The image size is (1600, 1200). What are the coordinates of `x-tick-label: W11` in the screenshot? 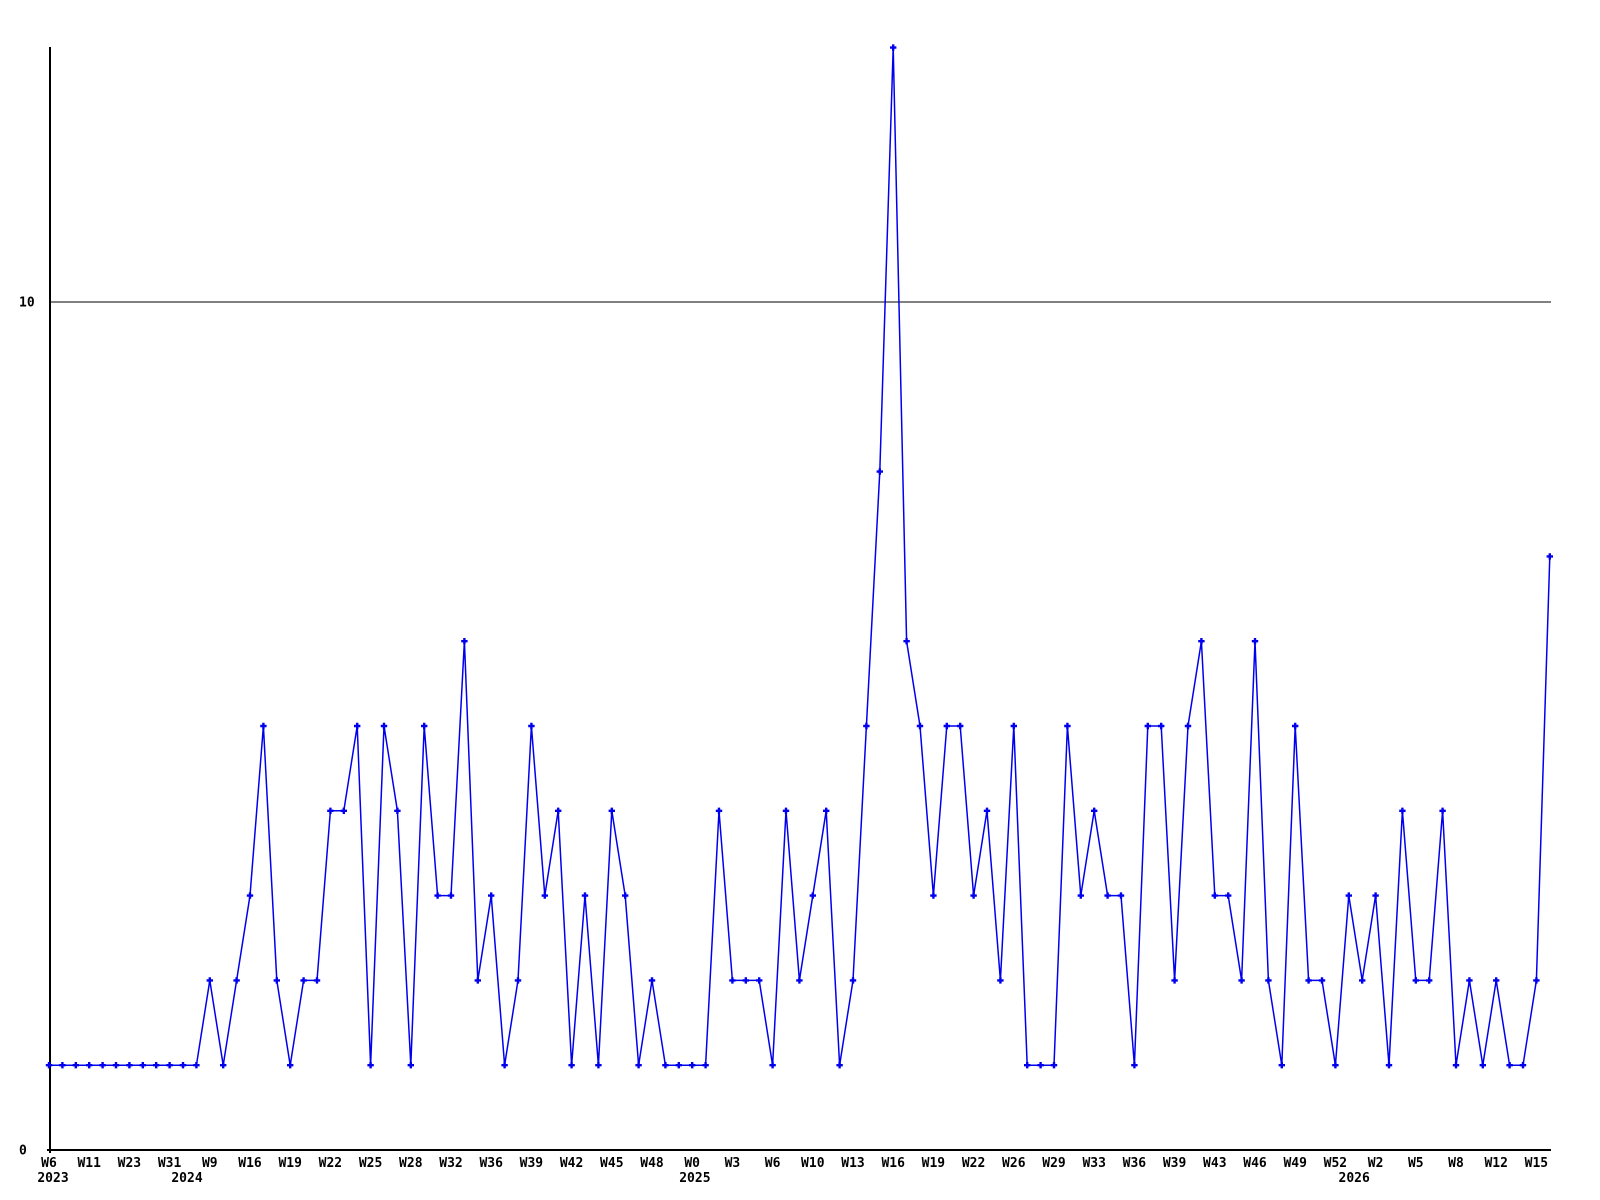 It's located at (89, 1163).